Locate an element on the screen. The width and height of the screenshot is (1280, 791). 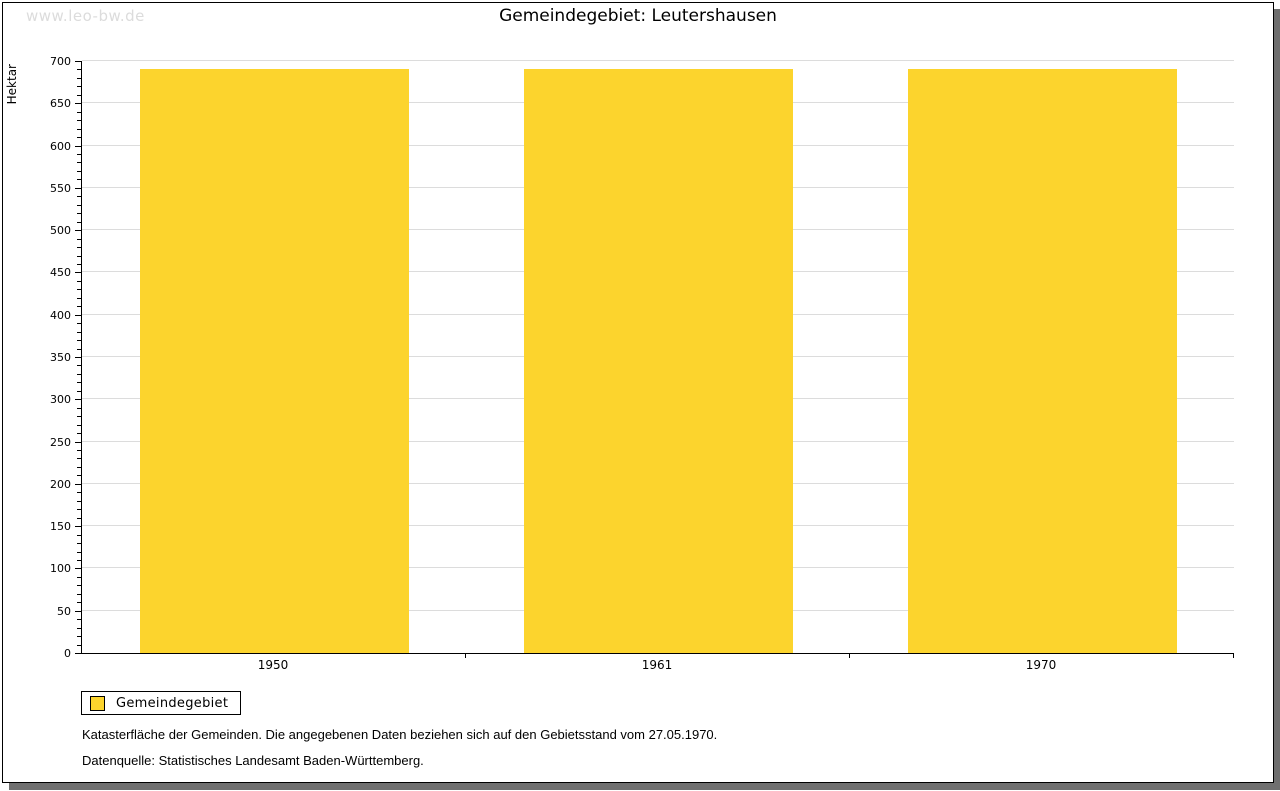
y-tick-label-200: 200 is located at coordinates (60, 484).